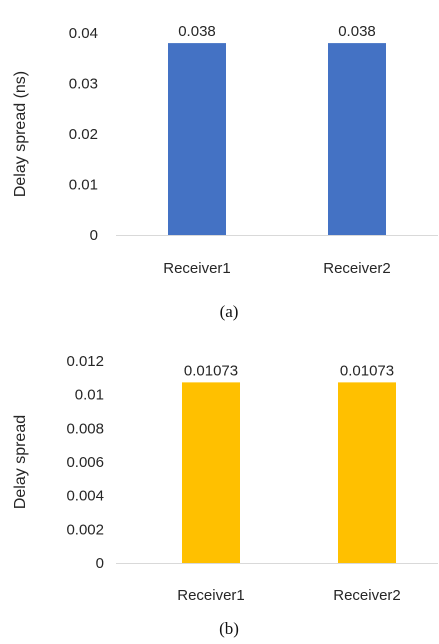 The height and width of the screenshot is (644, 439). What do you see at coordinates (20, 134) in the screenshot?
I see `y-axis-title: Delay spread (ns)` at bounding box center [20, 134].